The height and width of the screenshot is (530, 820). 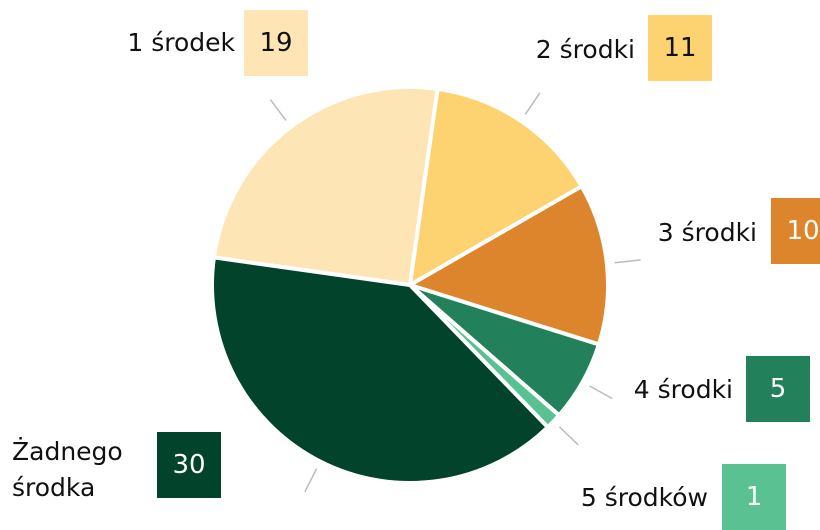 What do you see at coordinates (189, 465) in the screenshot?
I see `value-box: 30` at bounding box center [189, 465].